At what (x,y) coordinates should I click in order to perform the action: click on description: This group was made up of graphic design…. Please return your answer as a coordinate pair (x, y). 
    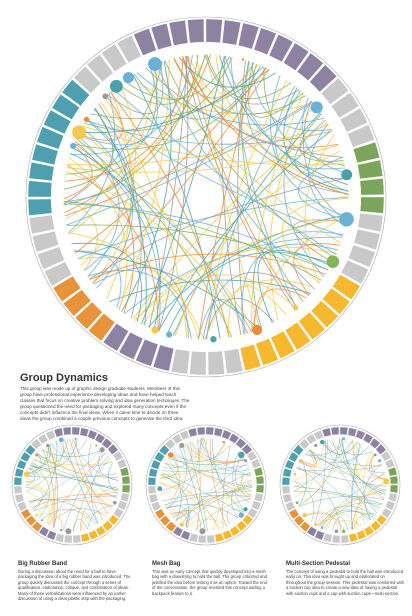
    Looking at the image, I should click on (105, 403).